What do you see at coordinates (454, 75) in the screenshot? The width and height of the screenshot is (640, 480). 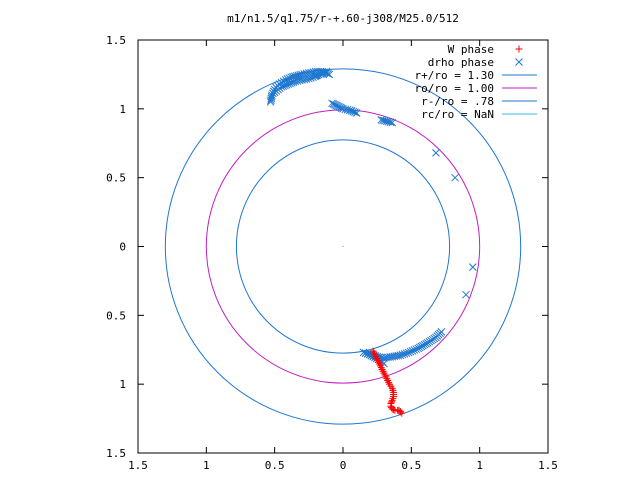 I see `legend-label: r+/ro = 1.30` at bounding box center [454, 75].